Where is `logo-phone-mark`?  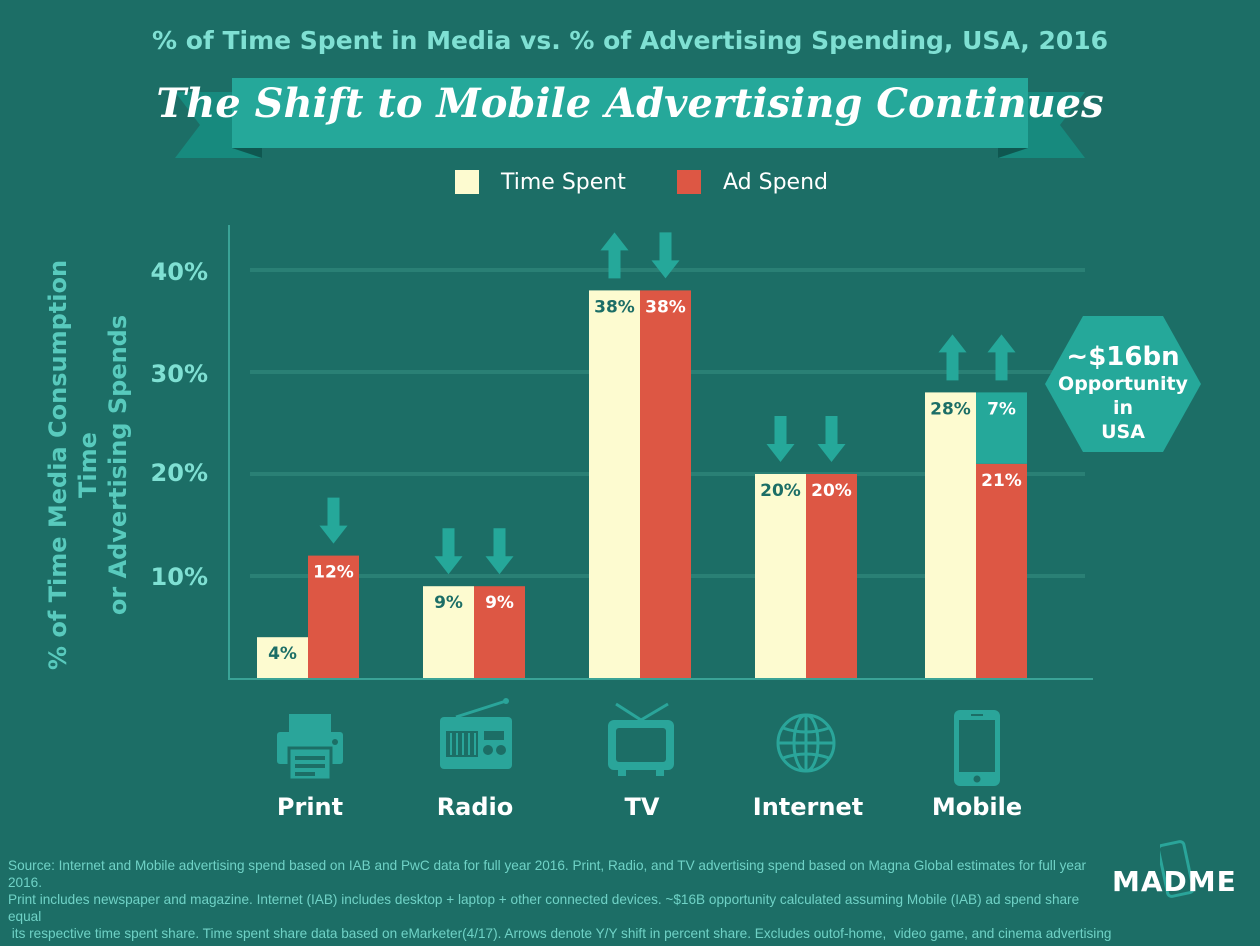
logo-phone-mark is located at coordinates (1177, 869).